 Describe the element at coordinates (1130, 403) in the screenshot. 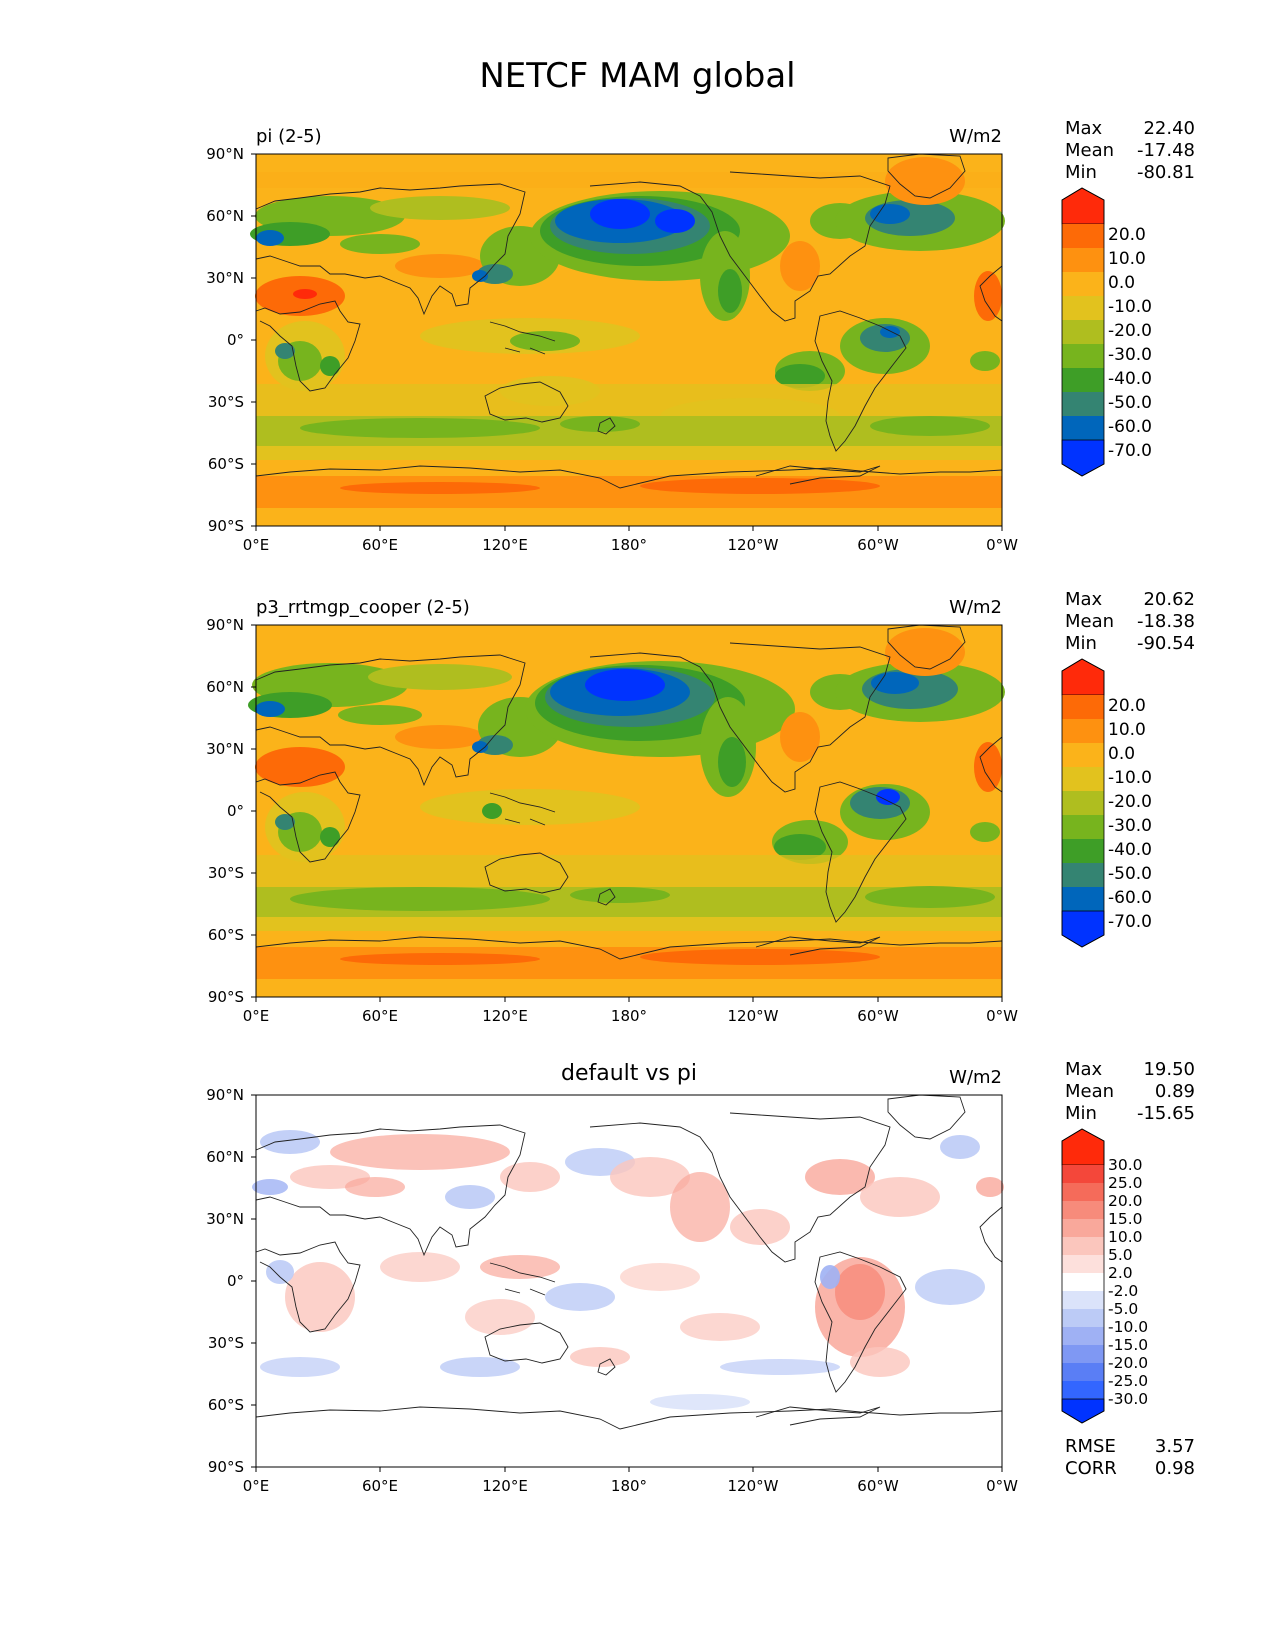

I see `colorbar-label: -50.0` at that location.